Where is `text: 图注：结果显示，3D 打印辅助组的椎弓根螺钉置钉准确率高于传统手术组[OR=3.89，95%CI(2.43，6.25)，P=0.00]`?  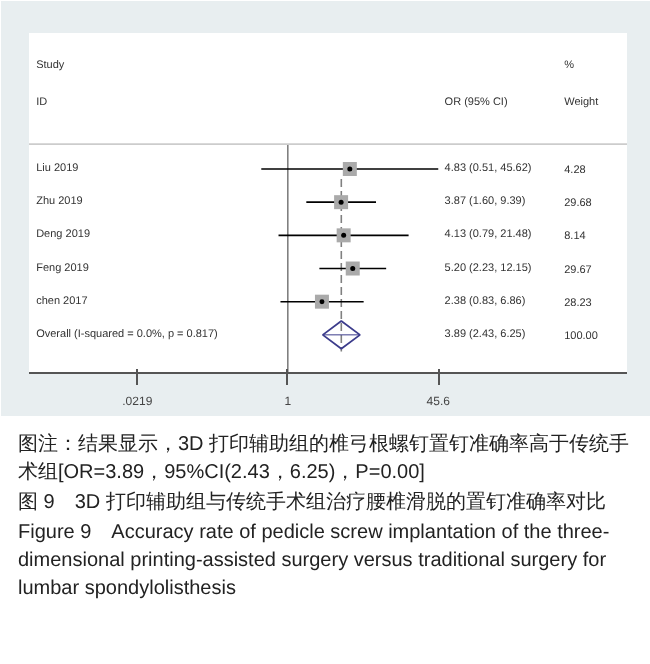
text: 图注：结果显示，3D 打印辅助组的椎弓根螺钉置钉准确率高于传统手术组[OR=3.89，95%CI(2.43，6.25)，P=0.00] is located at coordinates (325, 460).